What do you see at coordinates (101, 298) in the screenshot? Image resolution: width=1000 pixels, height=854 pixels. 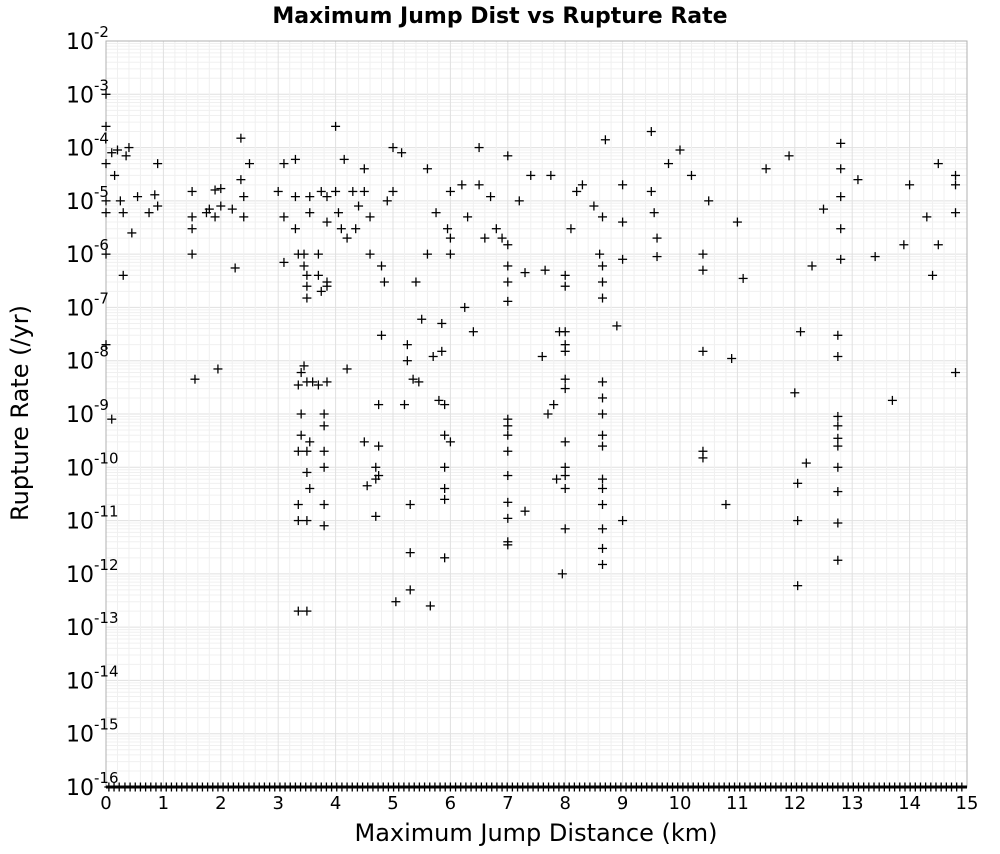 I see `y-tick-exponent: -7` at bounding box center [101, 298].